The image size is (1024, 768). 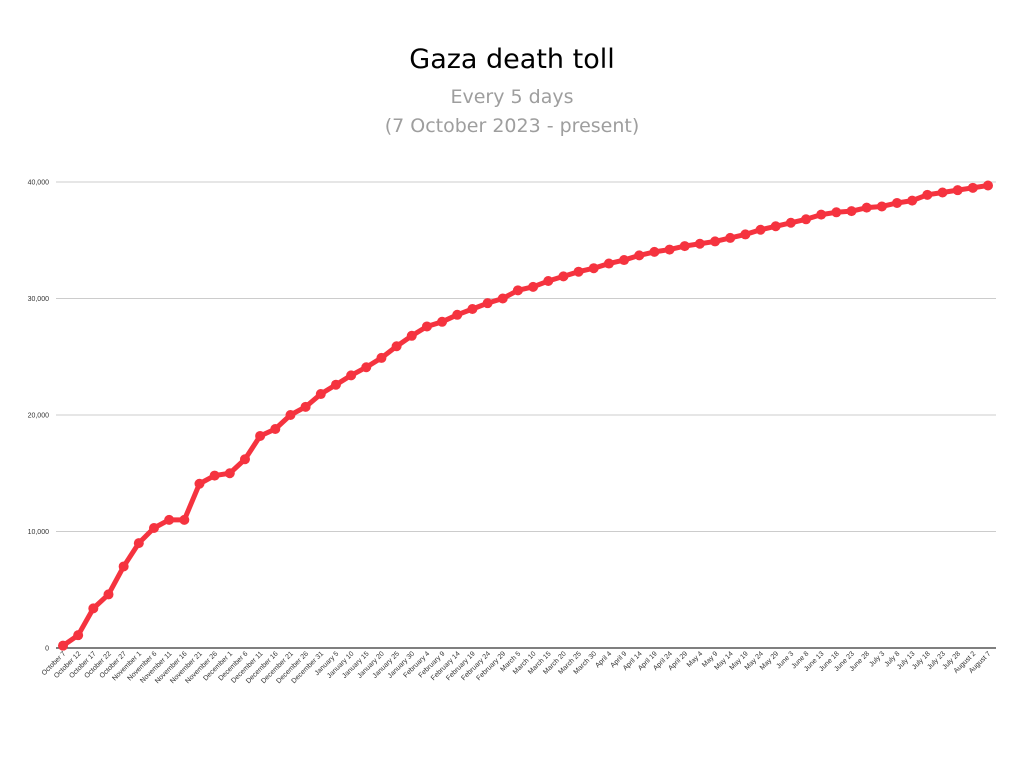 I want to click on y-tick-label: 10,000, so click(x=39, y=532).